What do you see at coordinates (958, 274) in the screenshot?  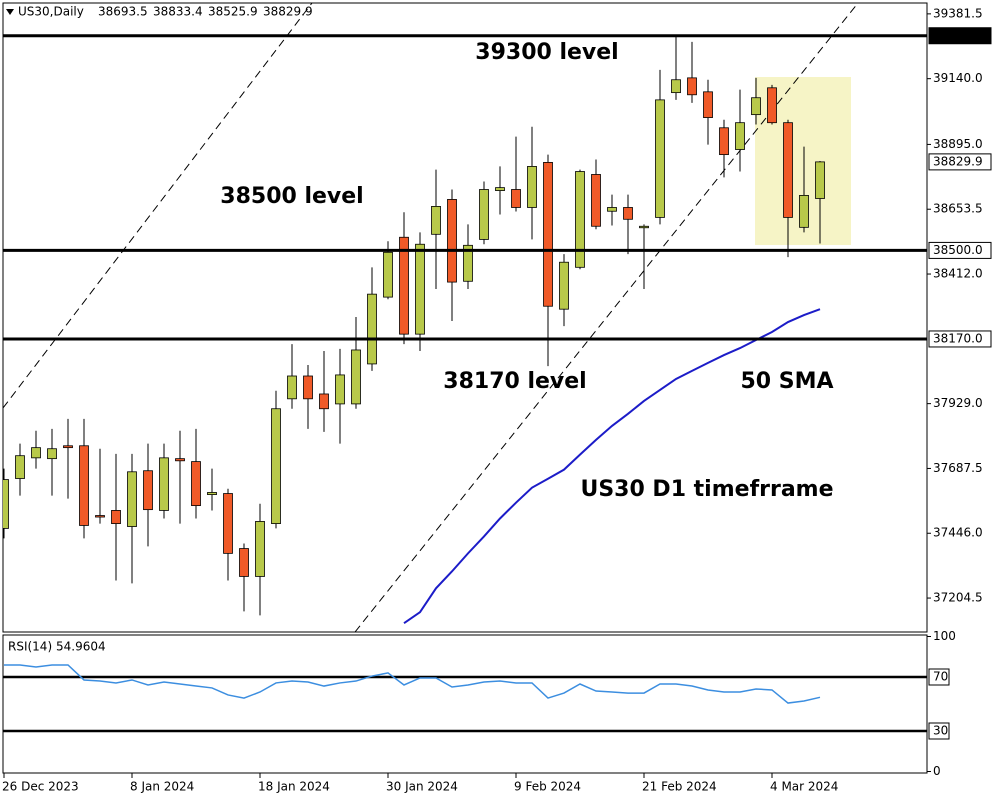 I see `y-tick-label: 38412.0` at bounding box center [958, 274].